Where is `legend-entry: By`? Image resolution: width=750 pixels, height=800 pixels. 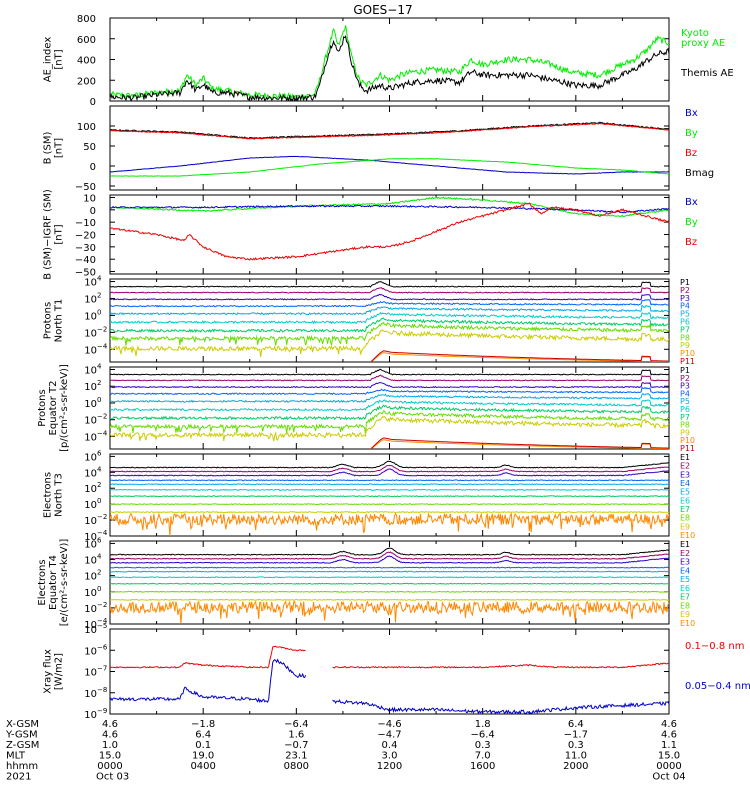 legend-entry: By is located at coordinates (691, 222).